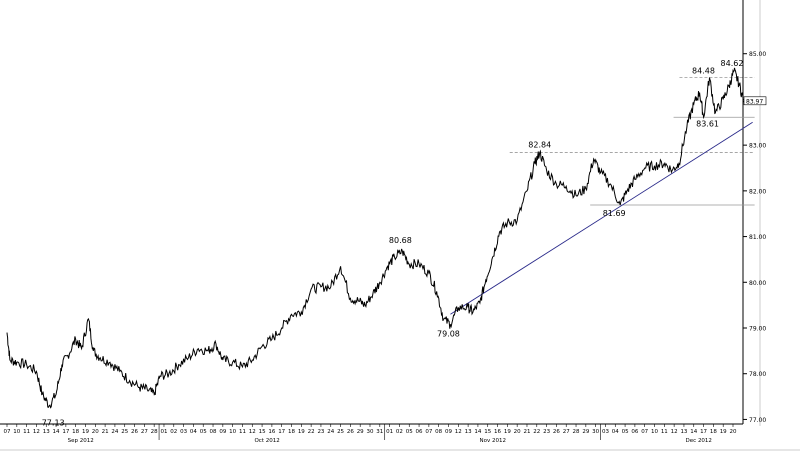 This screenshot has height=452, width=800. Describe the element at coordinates (400, 240) in the screenshot. I see `price-annotation: 80.68` at that location.